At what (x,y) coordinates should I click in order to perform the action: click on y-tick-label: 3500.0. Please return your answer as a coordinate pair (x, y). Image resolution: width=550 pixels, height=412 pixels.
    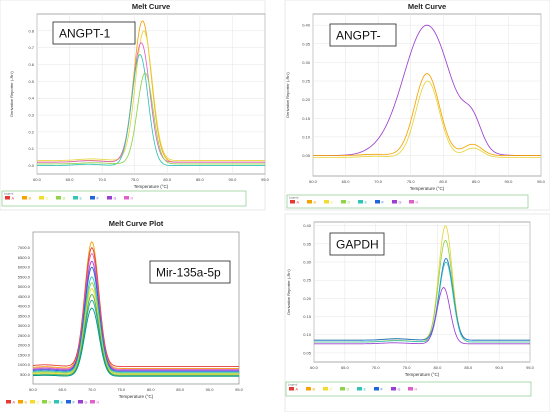
    Looking at the image, I should click on (24, 315).